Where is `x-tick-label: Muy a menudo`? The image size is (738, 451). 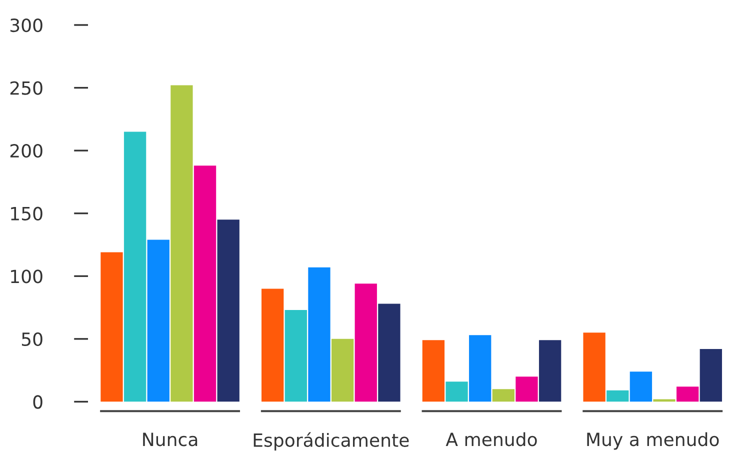 x-tick-label: Muy a menudo is located at coordinates (653, 441).